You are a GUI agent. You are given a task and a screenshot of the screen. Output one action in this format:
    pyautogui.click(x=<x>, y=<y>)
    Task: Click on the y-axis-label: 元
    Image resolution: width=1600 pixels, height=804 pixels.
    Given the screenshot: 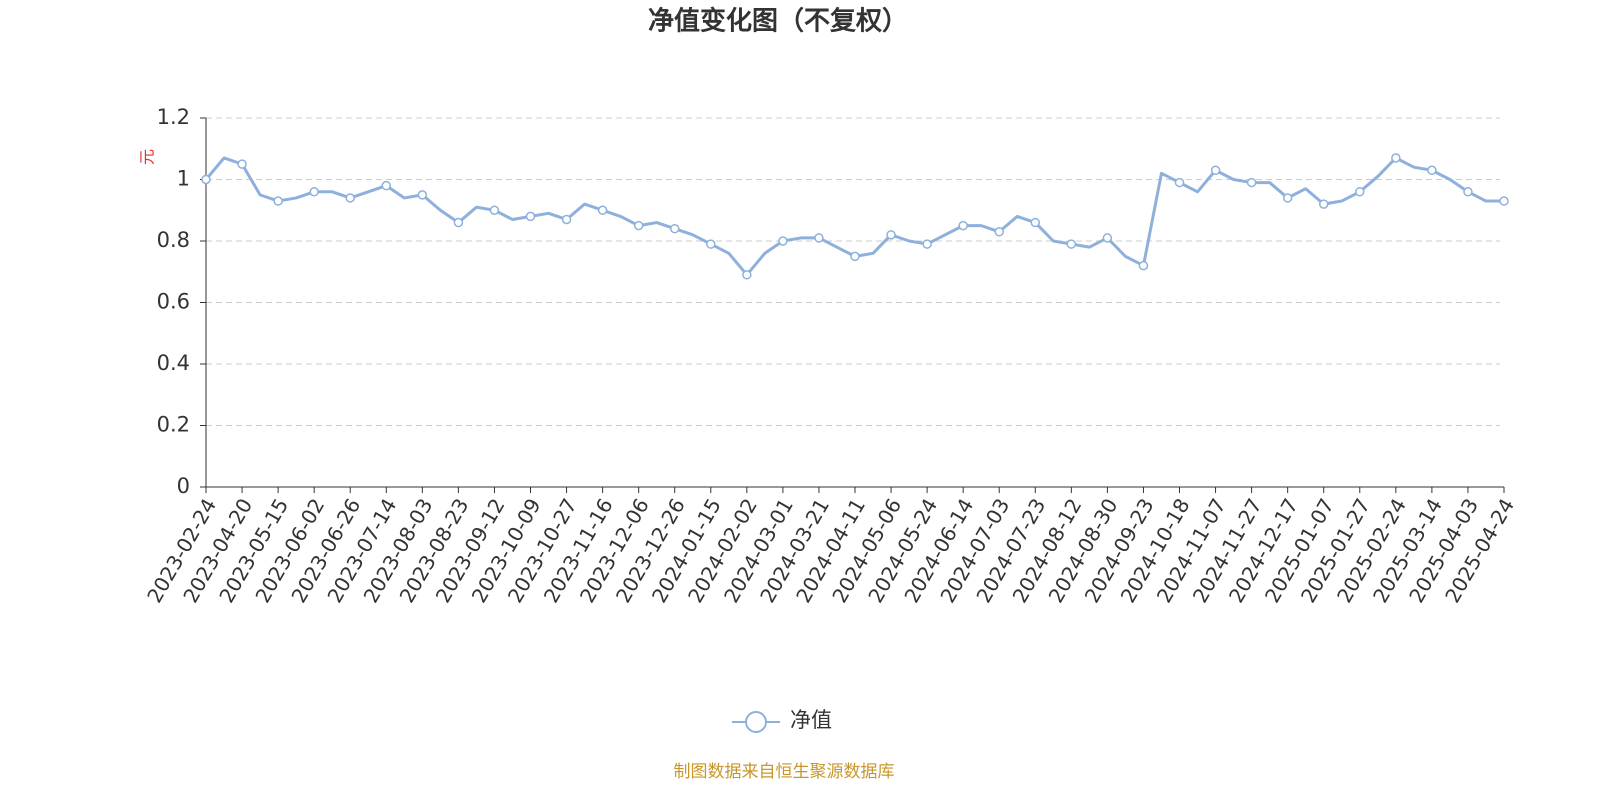 What is the action you would take?
    pyautogui.click(x=147, y=157)
    